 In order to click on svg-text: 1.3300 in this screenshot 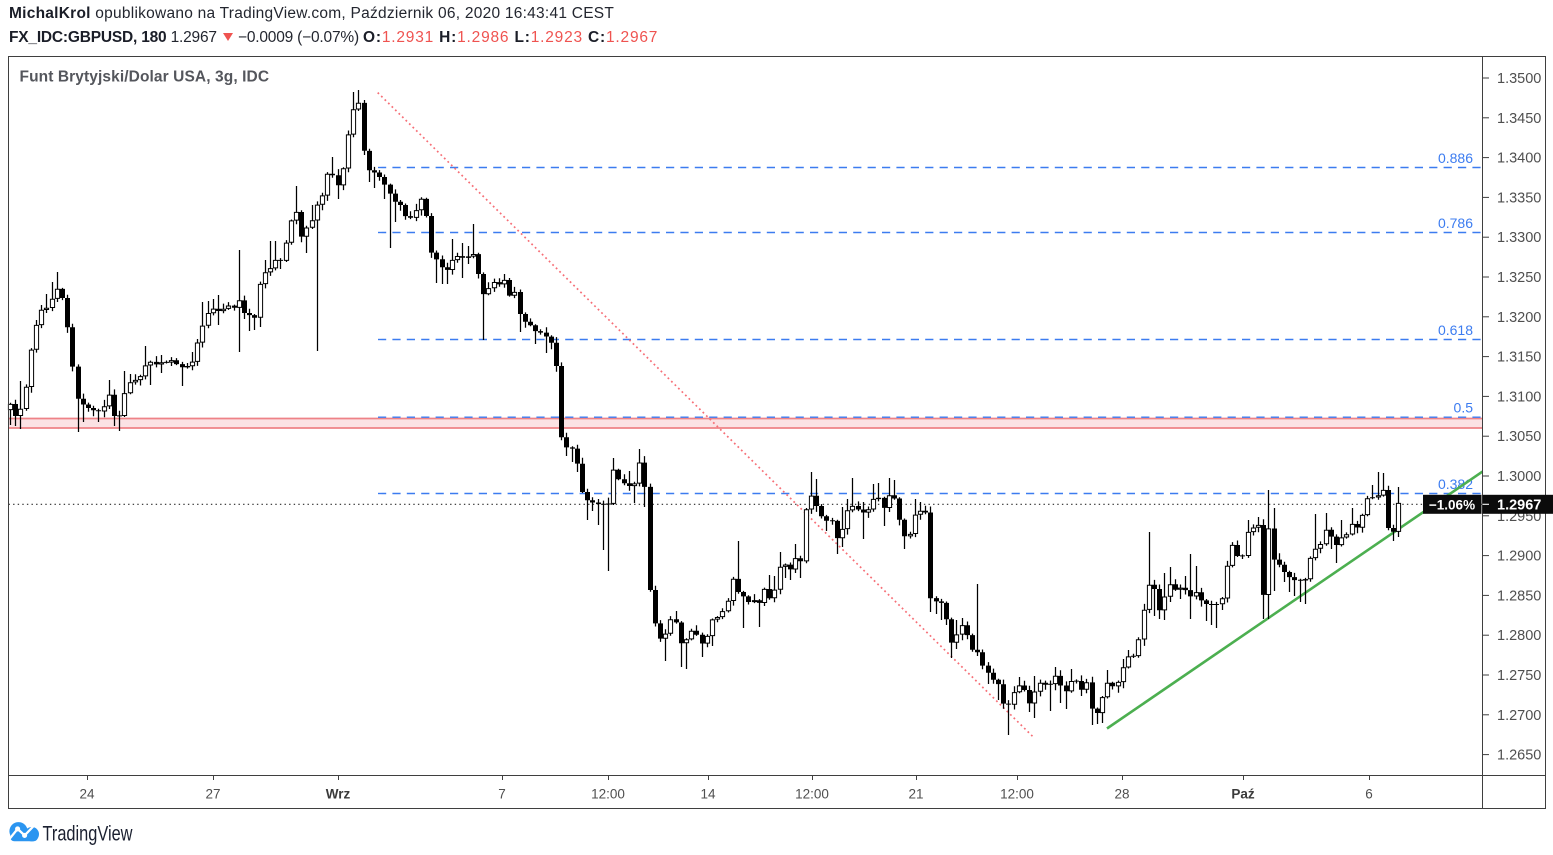, I will do `click(1519, 238)`.